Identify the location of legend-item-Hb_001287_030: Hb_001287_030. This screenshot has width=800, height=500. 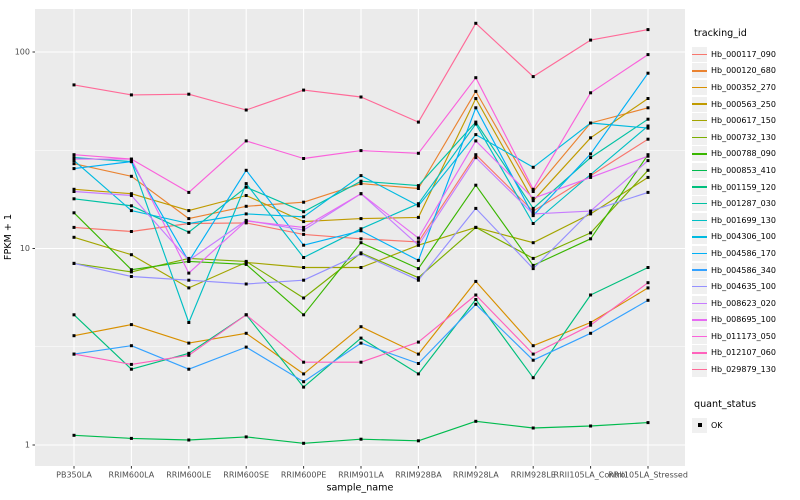
(745, 203).